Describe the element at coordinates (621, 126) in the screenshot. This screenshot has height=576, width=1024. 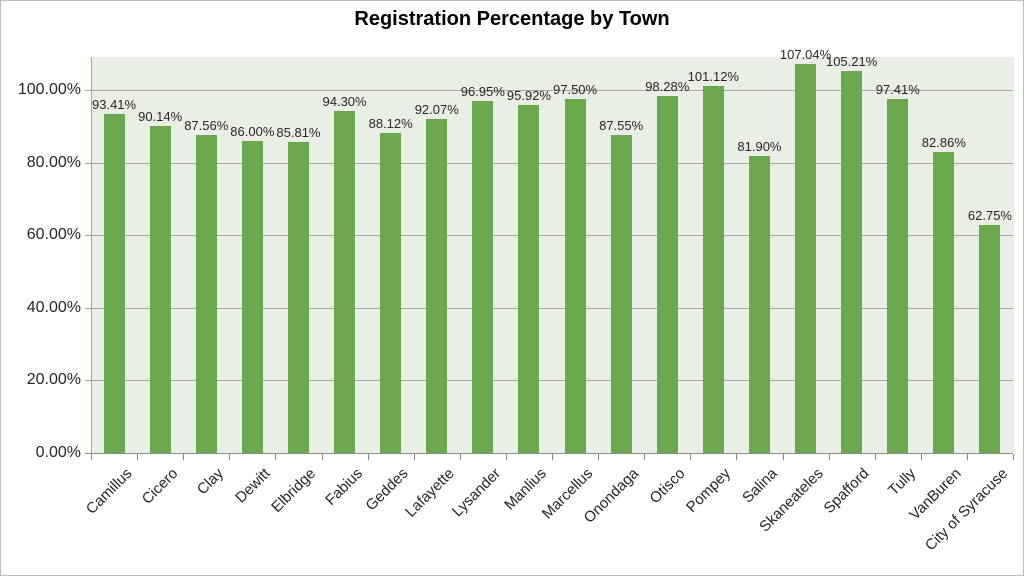
I see `bar-value-label: 87.55%` at that location.